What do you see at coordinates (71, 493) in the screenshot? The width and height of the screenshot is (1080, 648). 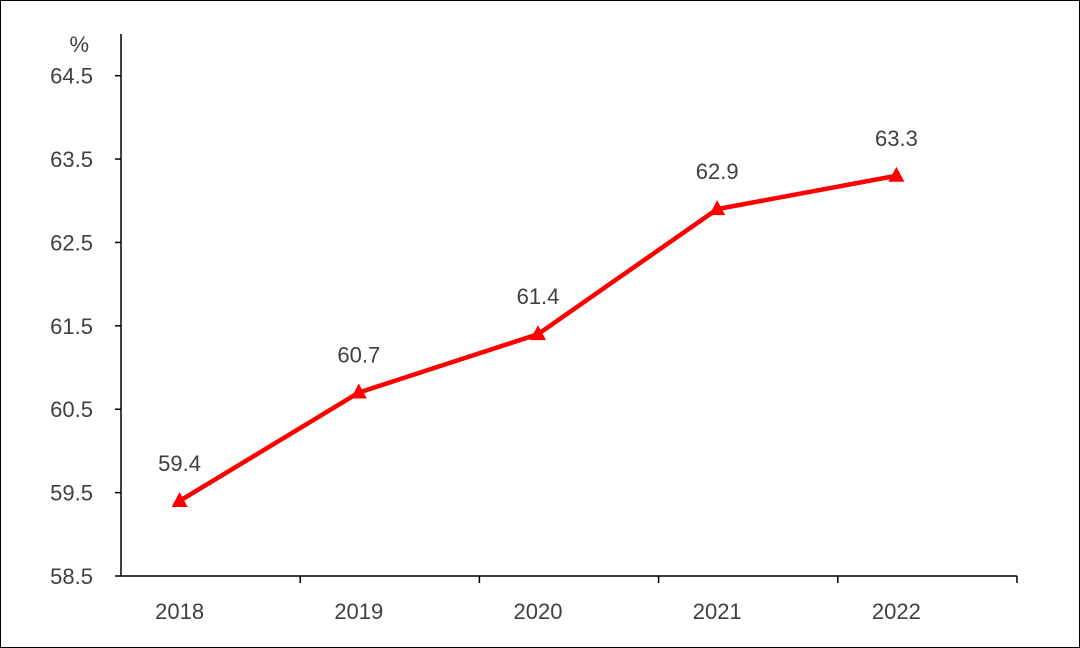 I see `y-tick-label: 59.5` at bounding box center [71, 493].